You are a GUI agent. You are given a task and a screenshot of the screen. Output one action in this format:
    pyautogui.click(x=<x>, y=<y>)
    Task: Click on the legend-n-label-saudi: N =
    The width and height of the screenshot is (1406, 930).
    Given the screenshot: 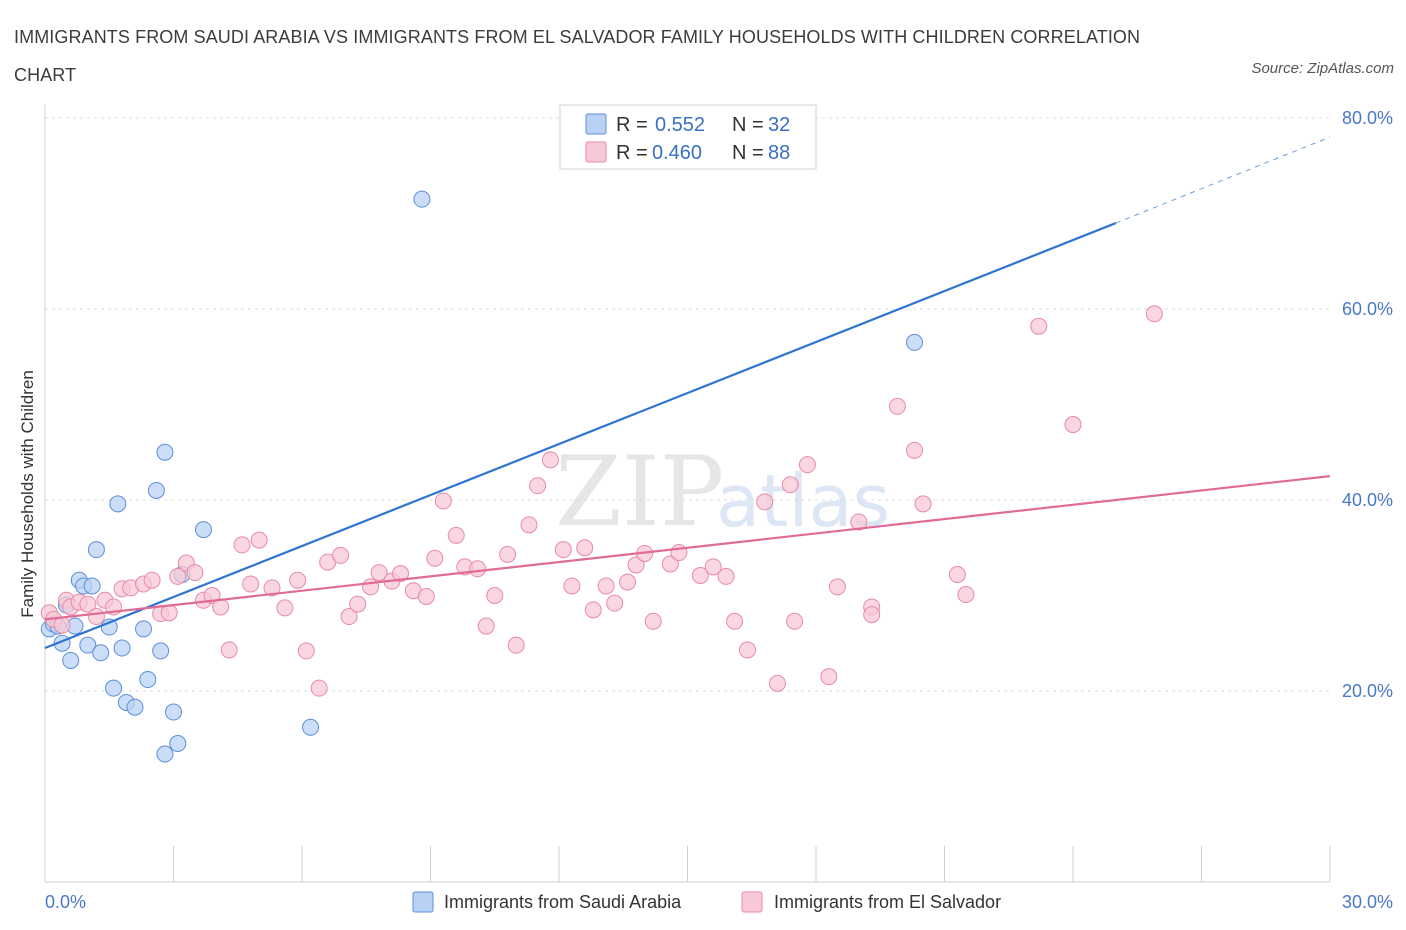 What is the action you would take?
    pyautogui.click(x=748, y=125)
    